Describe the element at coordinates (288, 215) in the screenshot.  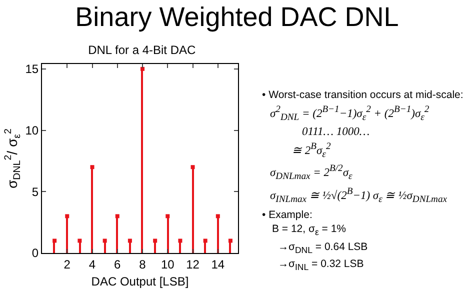
I see `text: • Example:` at that location.